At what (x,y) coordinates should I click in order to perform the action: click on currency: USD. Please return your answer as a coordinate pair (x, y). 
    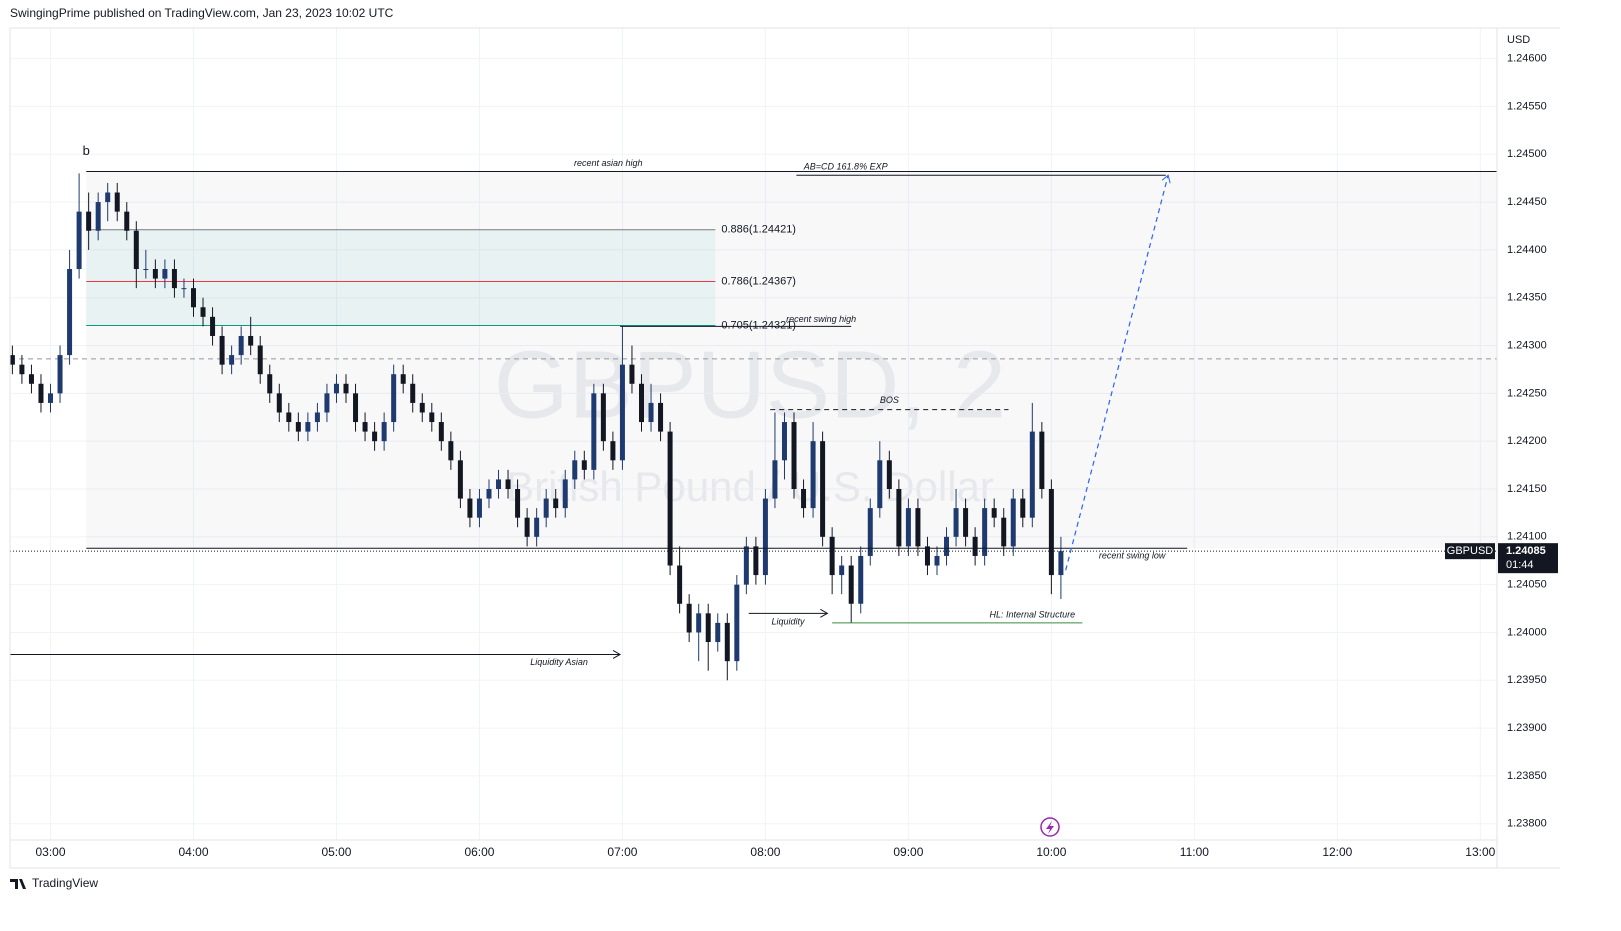
    Looking at the image, I should click on (1518, 40).